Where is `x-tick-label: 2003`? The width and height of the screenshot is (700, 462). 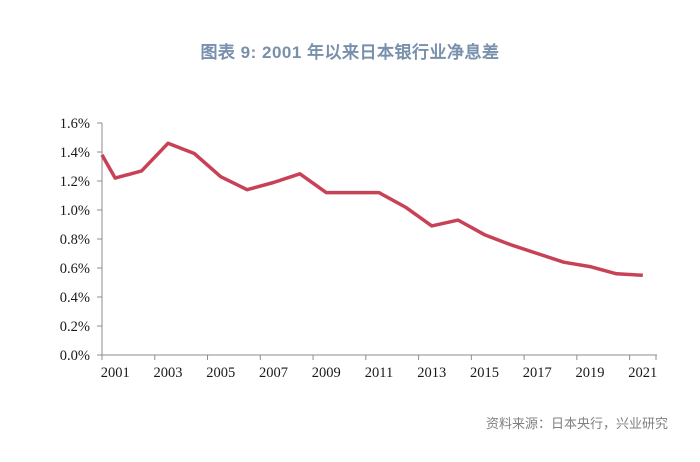 x-tick-label: 2003 is located at coordinates (167, 373).